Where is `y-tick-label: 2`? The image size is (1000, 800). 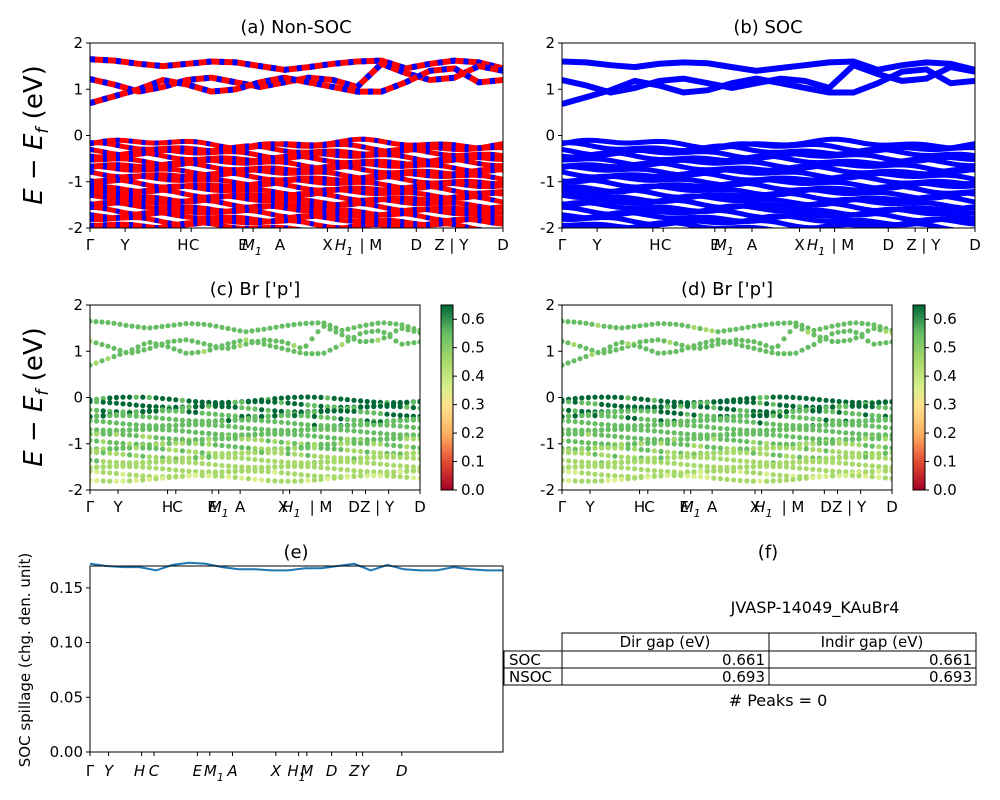 y-tick-label: 2 is located at coordinates (78, 43).